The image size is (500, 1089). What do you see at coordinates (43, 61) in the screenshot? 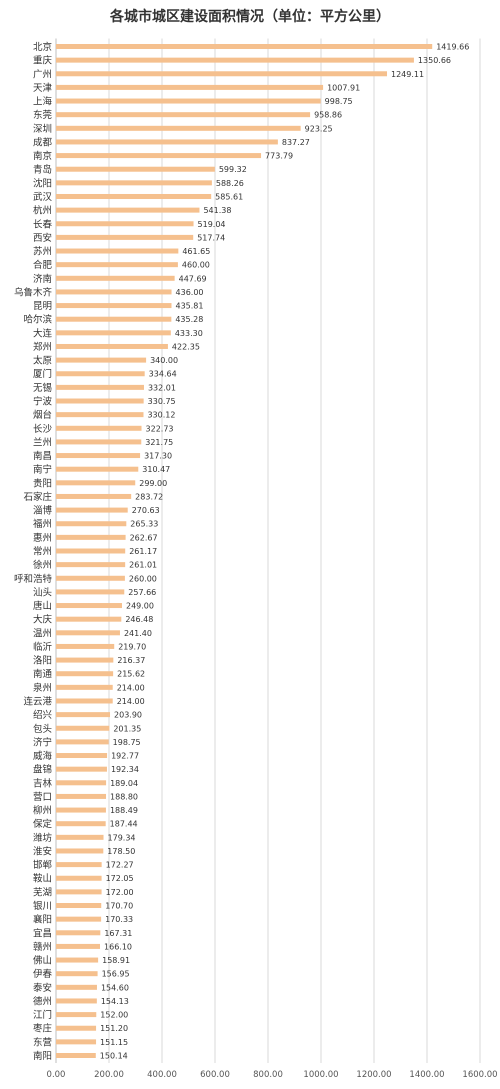
I see `category-label: 重庆` at bounding box center [43, 61].